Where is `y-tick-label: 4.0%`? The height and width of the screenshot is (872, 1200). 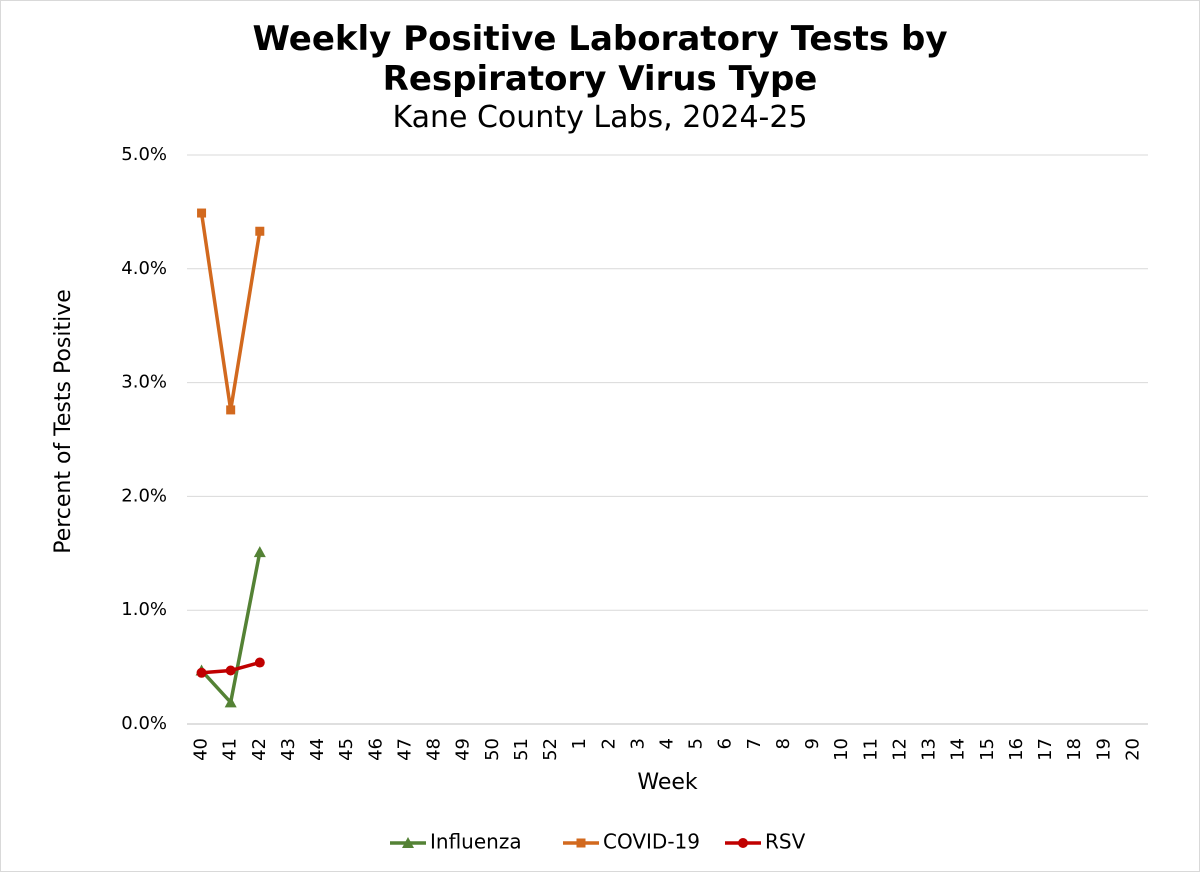 y-tick-label: 4.0% is located at coordinates (144, 268).